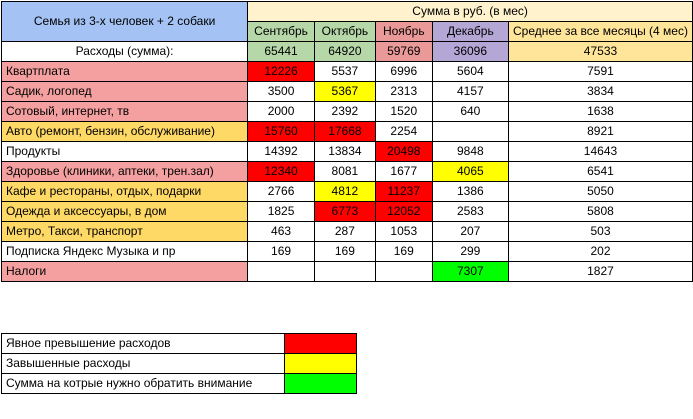  What do you see at coordinates (403, 211) in the screenshot?
I see `value-cell: 12052` at bounding box center [403, 211].